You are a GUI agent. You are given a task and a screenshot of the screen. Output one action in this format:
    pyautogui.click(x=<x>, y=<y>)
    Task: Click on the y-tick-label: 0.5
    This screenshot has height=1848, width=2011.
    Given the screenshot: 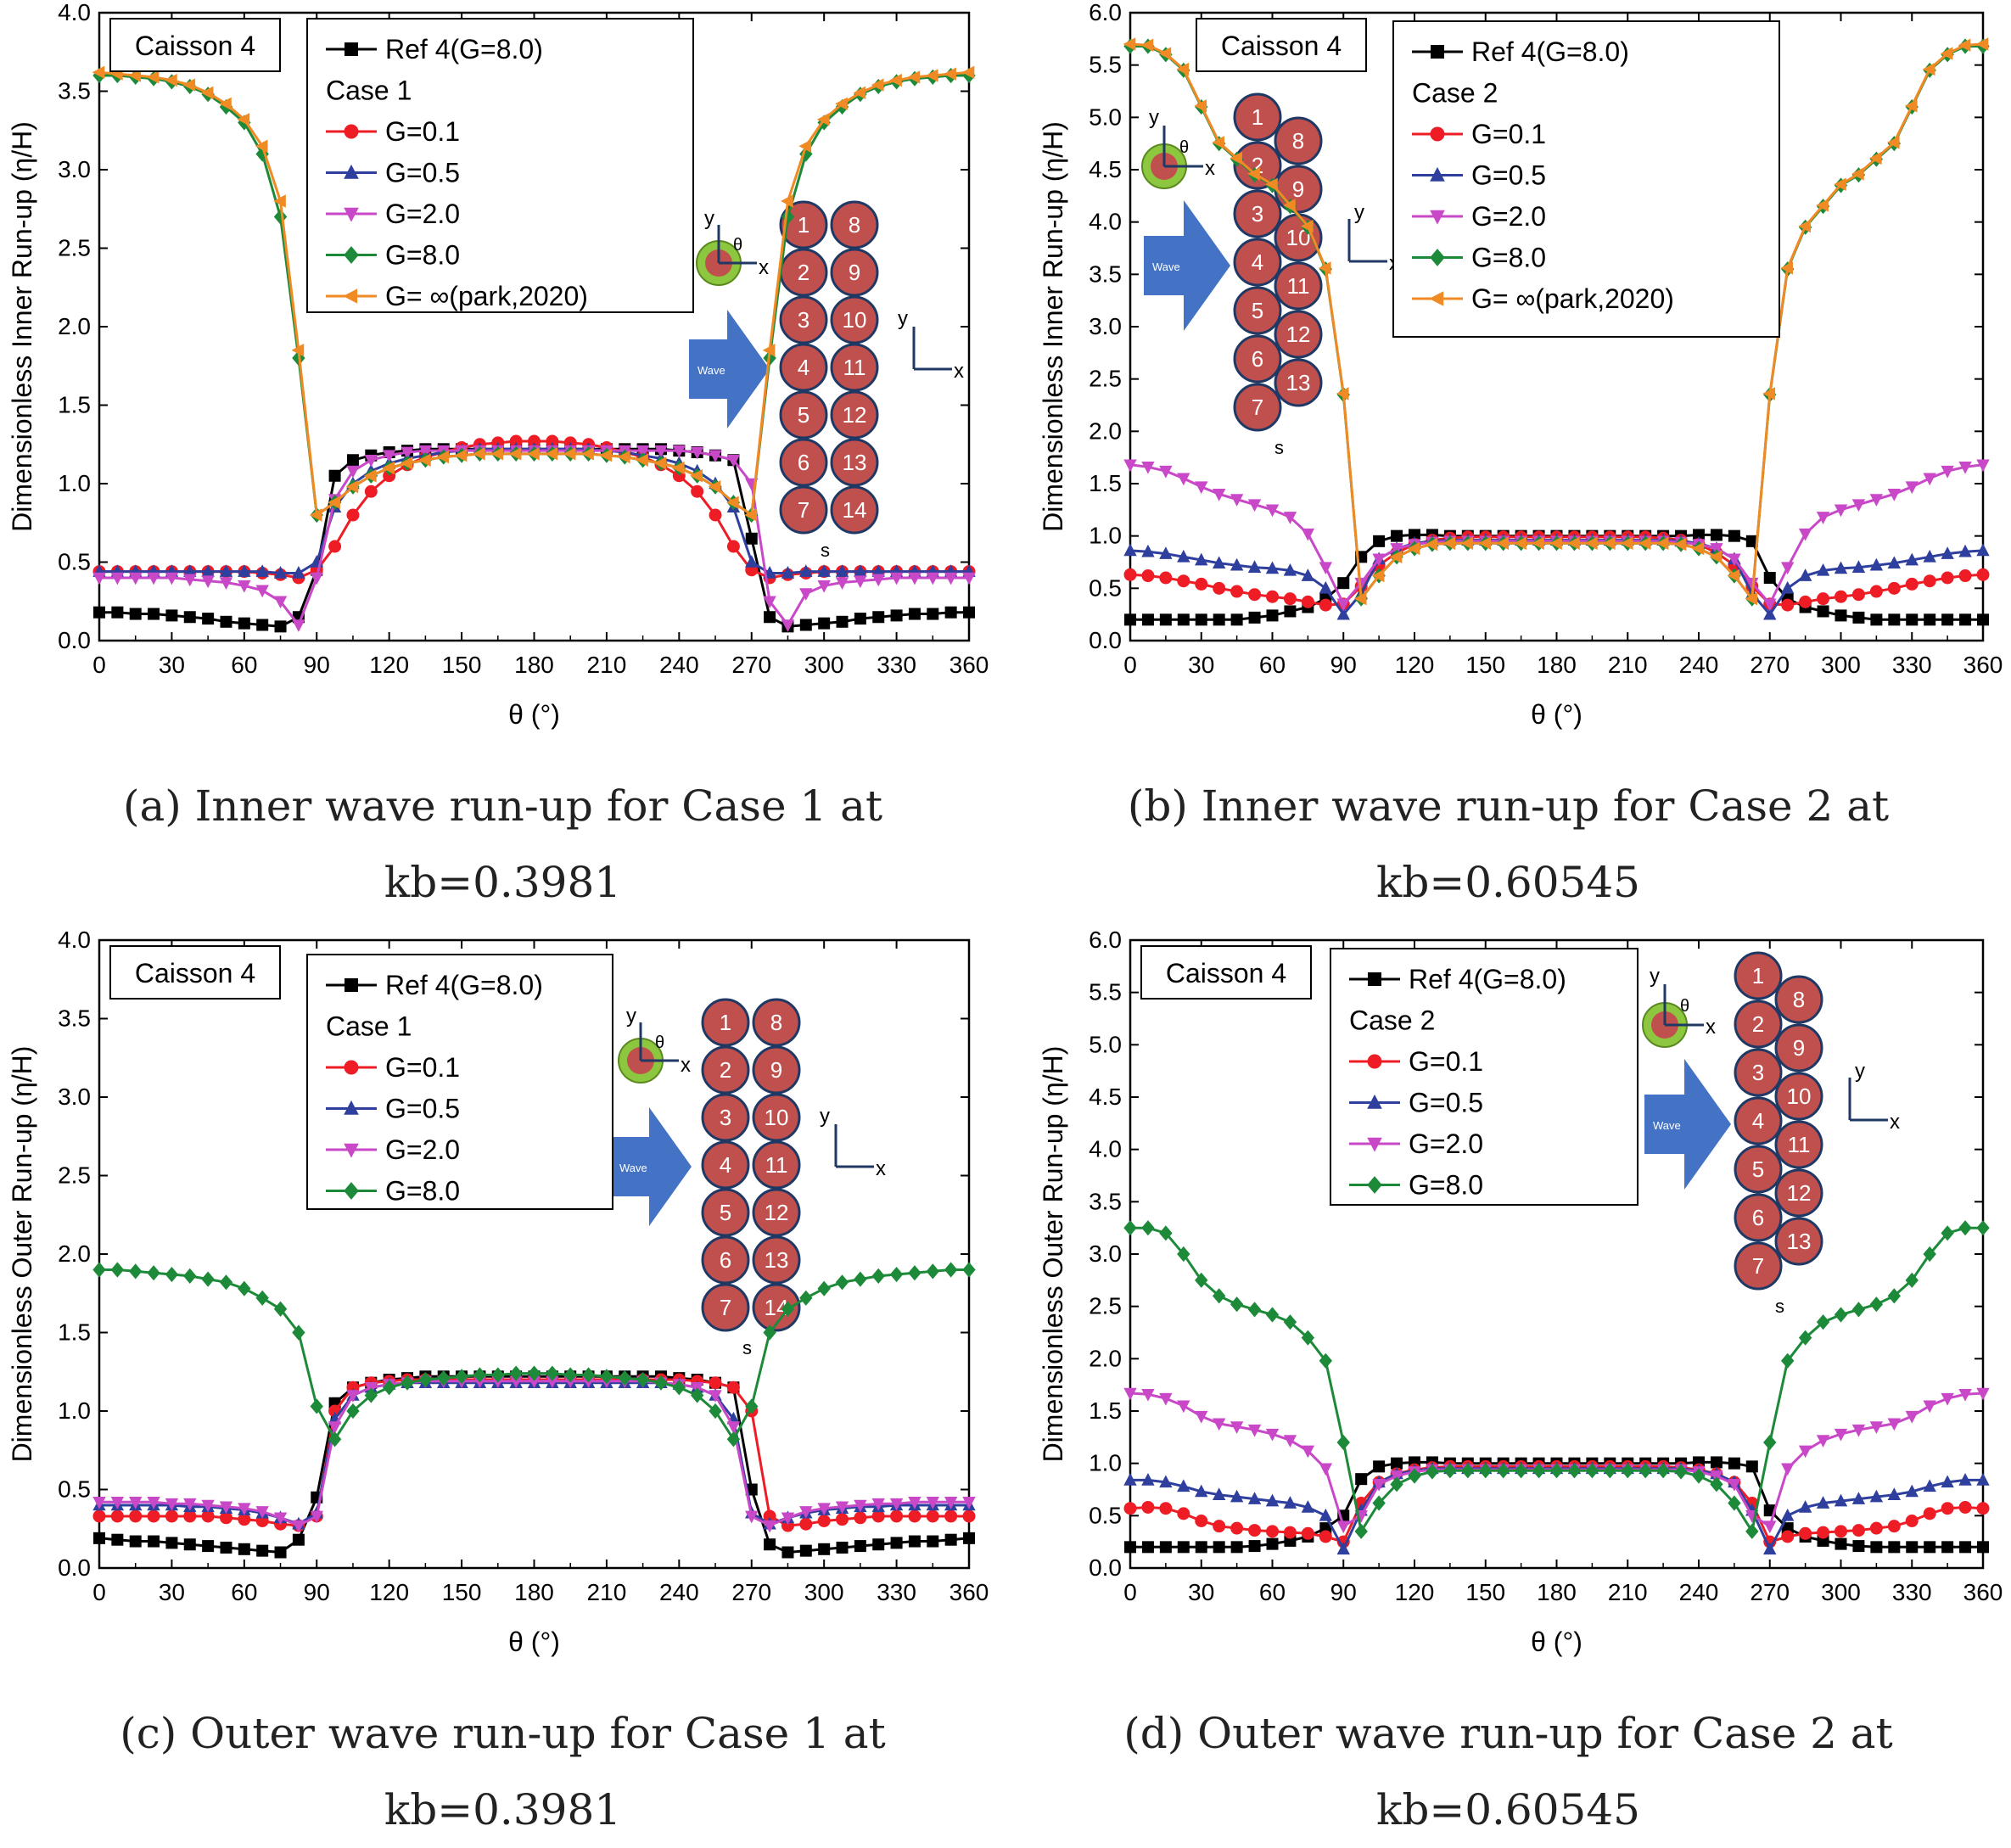 What is the action you would take?
    pyautogui.click(x=1105, y=588)
    